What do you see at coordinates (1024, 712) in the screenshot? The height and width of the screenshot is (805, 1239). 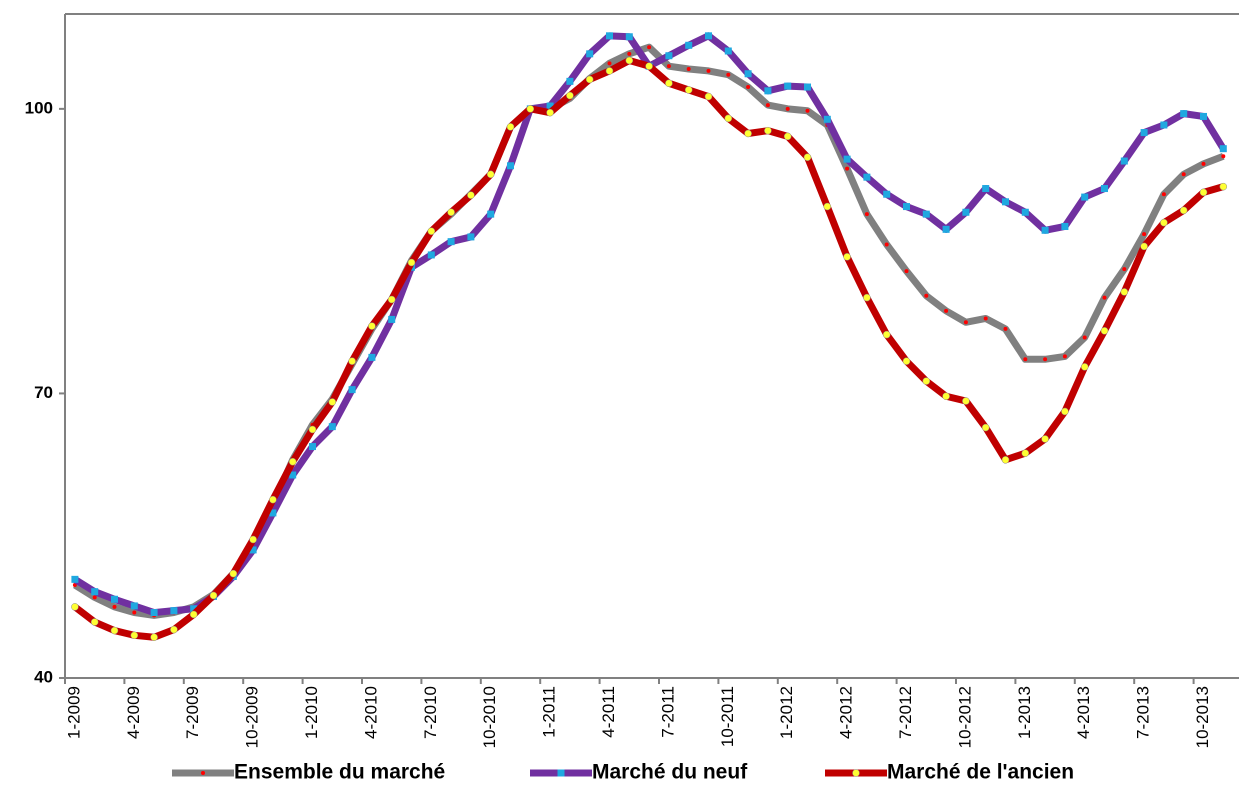 I see `x-tick-label: 1-2013` at bounding box center [1024, 712].